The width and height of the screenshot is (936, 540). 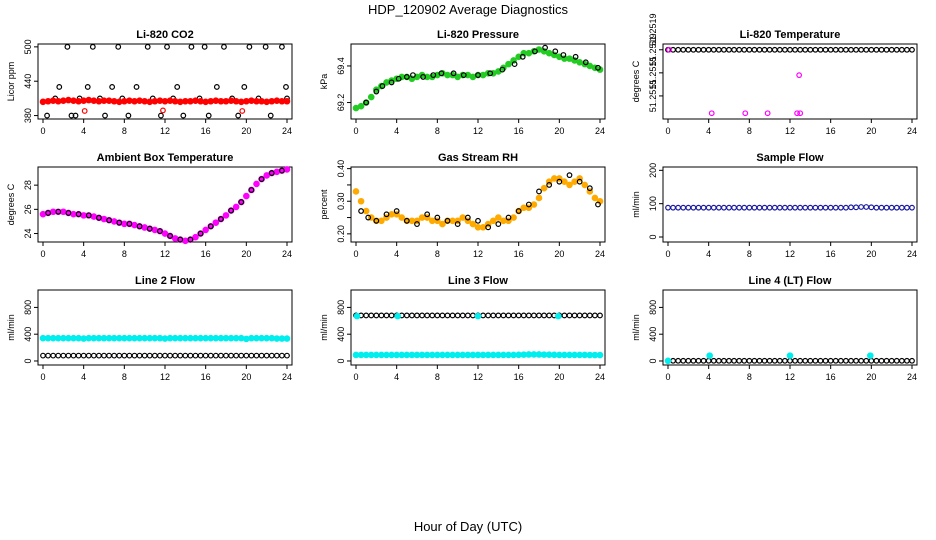 What do you see at coordinates (341, 334) in the screenshot?
I see `y-tick-label: 400` at bounding box center [341, 334].